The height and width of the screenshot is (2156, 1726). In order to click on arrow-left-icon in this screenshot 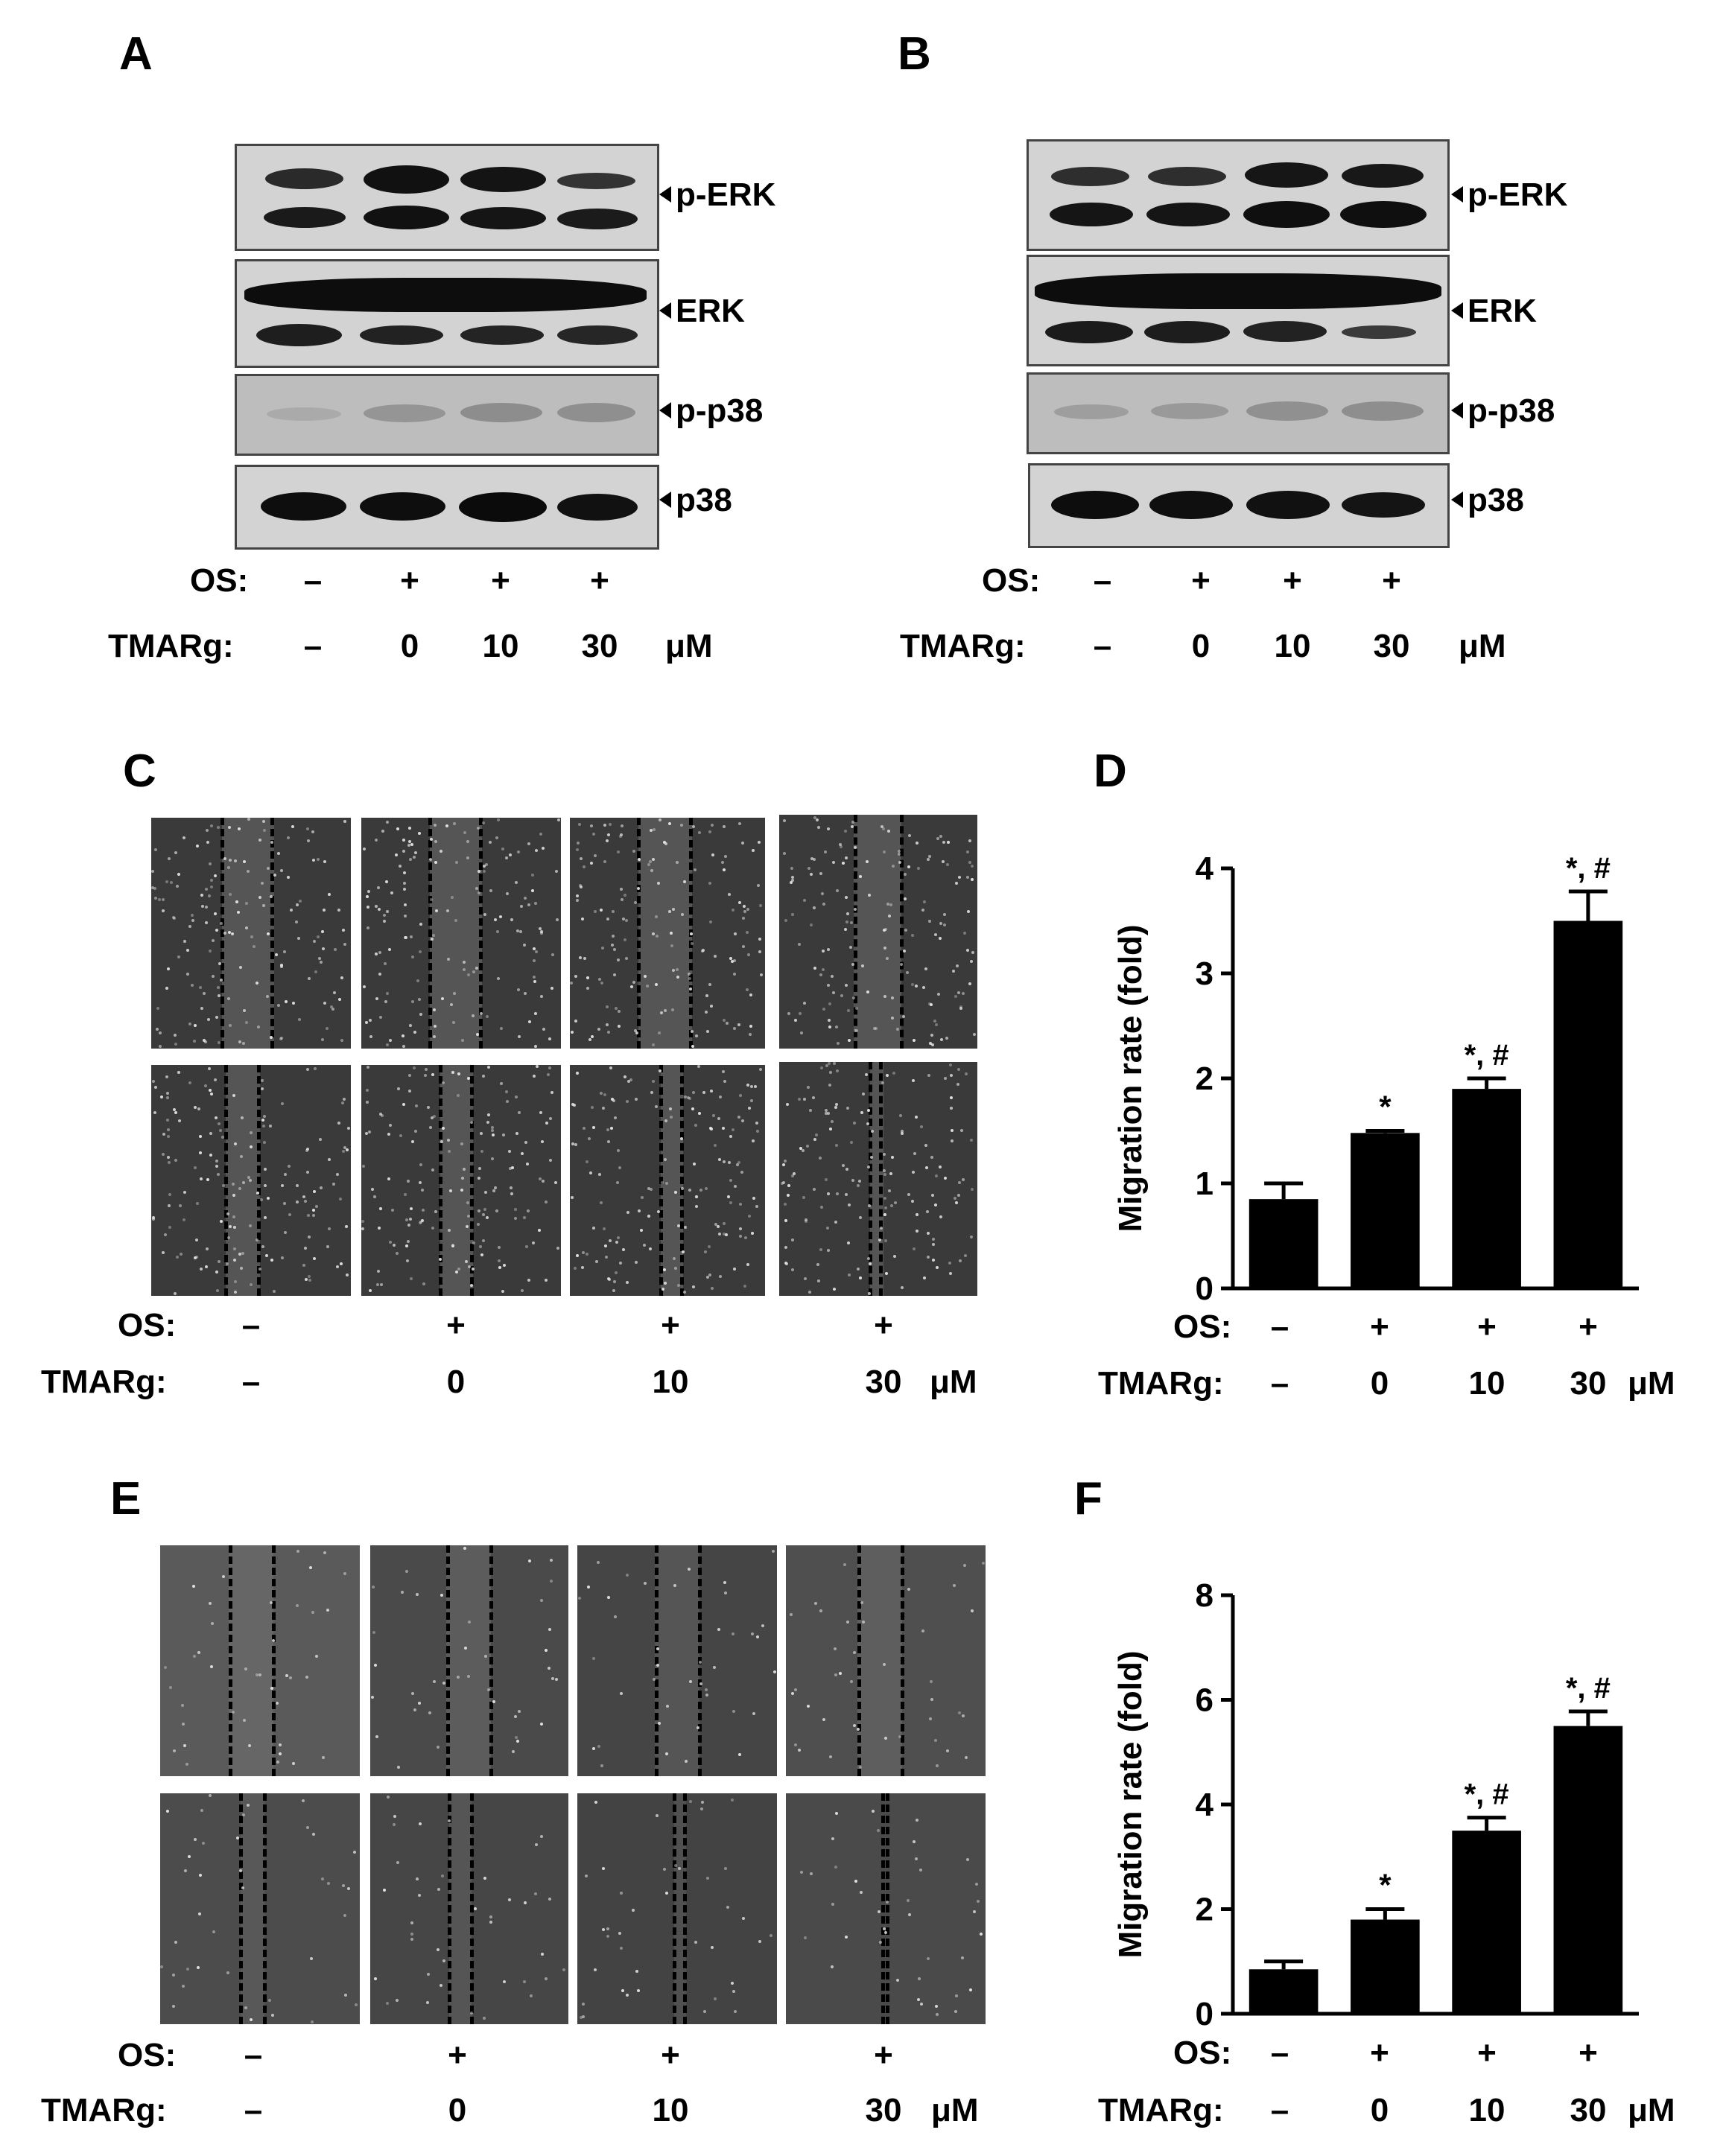, I will do `click(665, 311)`.